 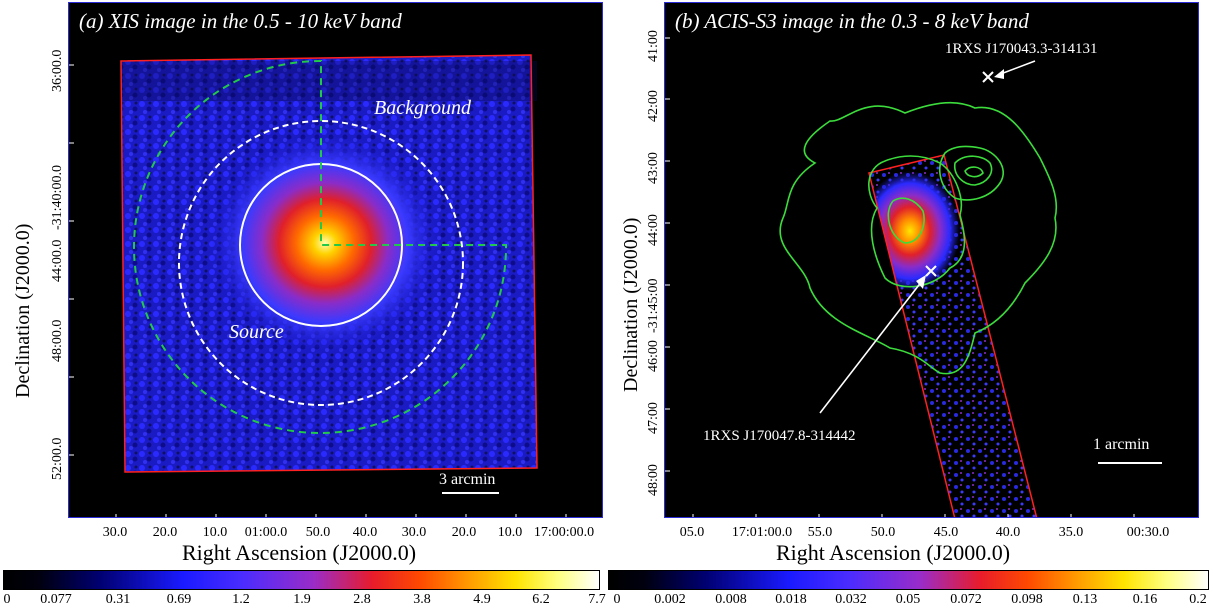 I want to click on panel-a-title: (a) XIS image in the 0.5 - 10 keV band, so click(x=240, y=21).